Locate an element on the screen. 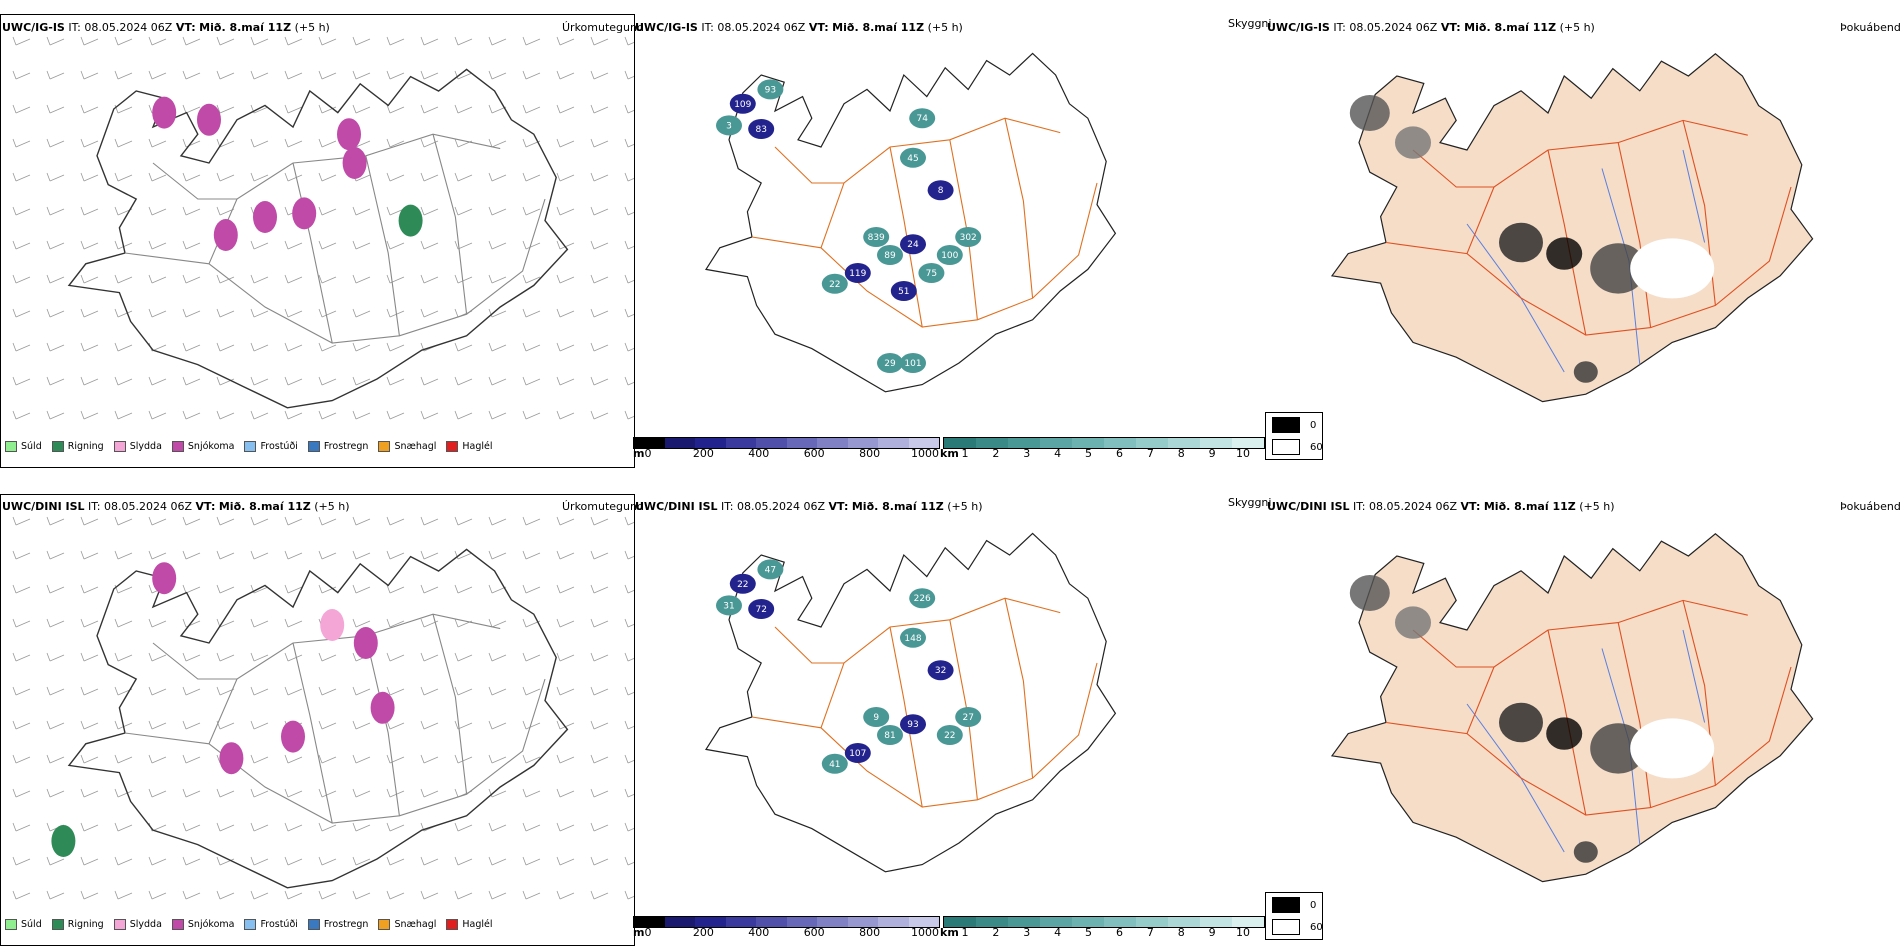 The height and width of the screenshot is (950, 1900). colorbar-tick-label: 0 is located at coordinates (648, 932).